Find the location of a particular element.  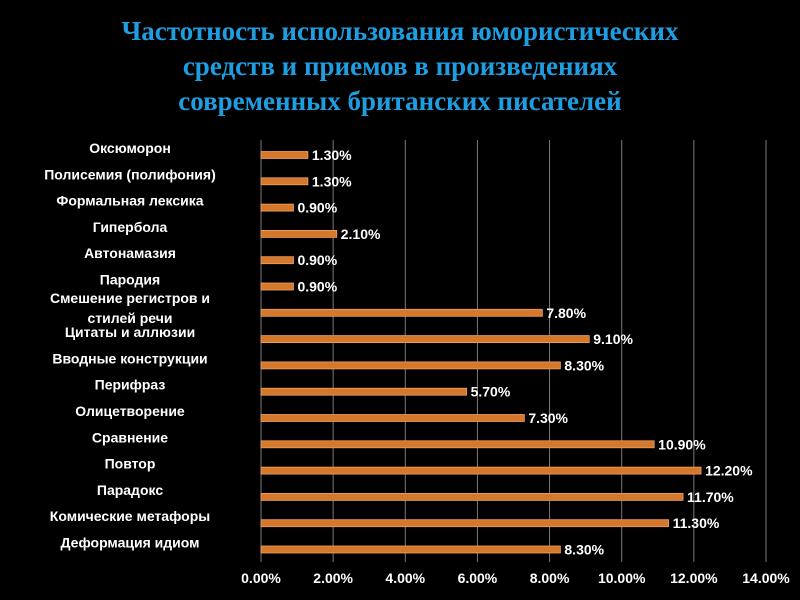

data-label: 2.10% is located at coordinates (361, 234).